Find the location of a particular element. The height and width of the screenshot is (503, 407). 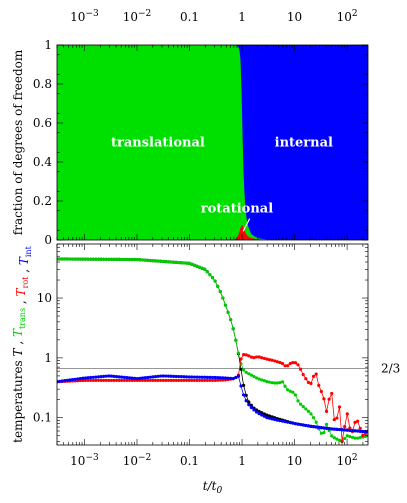

series-T_int is located at coordinates (212, 404).